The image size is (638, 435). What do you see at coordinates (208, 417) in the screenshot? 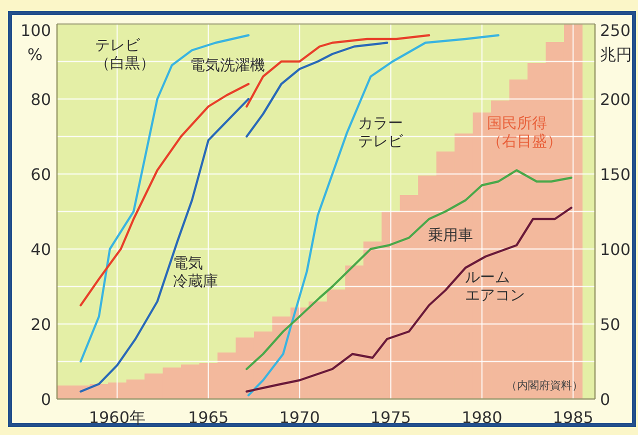
I see `x-tick-label: 1965` at bounding box center [208, 417].